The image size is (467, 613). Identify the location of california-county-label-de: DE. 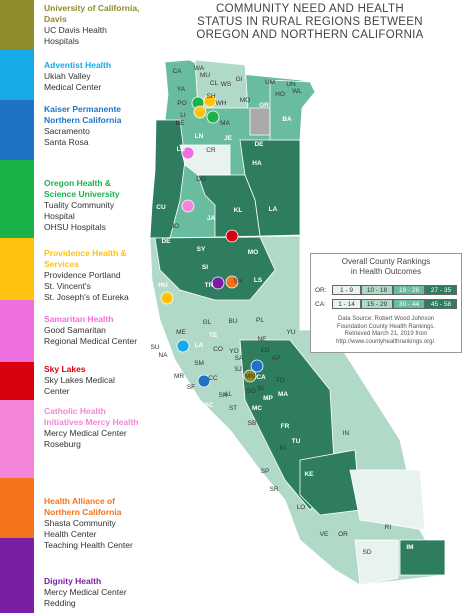
(166, 241).